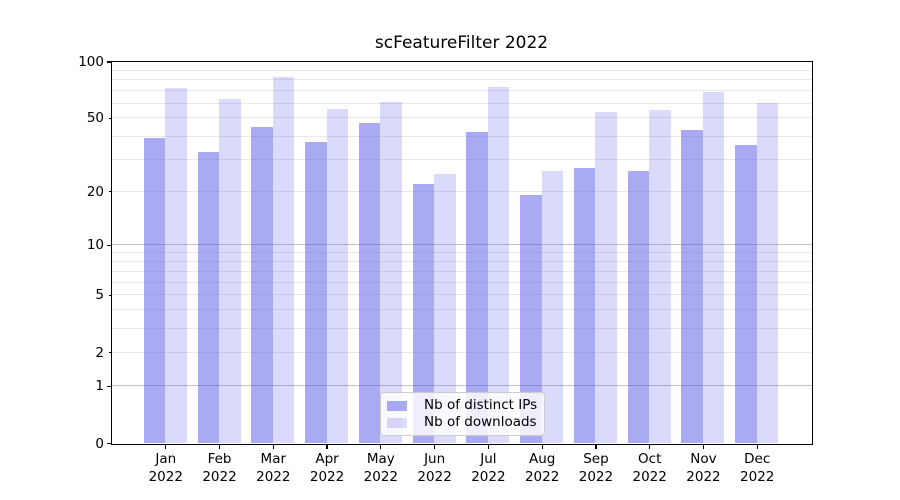 Image resolution: width=900 pixels, height=500 pixels. What do you see at coordinates (542, 468) in the screenshot?
I see `xtick-label-aug: Aug 2022` at bounding box center [542, 468].